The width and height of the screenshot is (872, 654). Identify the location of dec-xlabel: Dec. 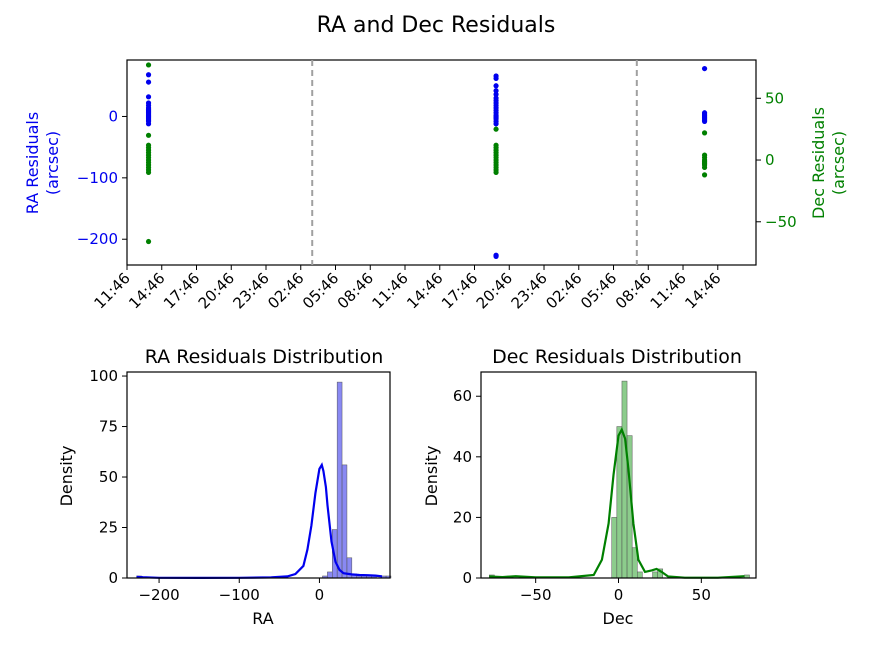
(618, 618).